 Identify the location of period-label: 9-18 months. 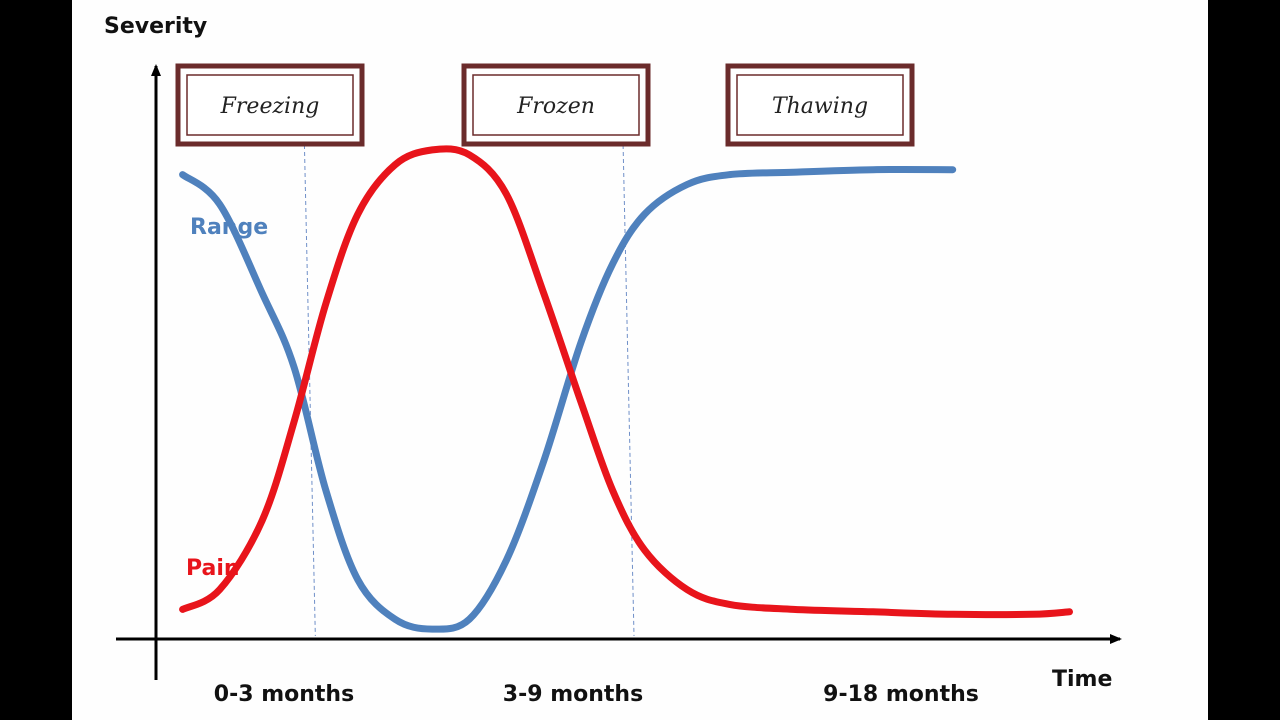
(901, 694).